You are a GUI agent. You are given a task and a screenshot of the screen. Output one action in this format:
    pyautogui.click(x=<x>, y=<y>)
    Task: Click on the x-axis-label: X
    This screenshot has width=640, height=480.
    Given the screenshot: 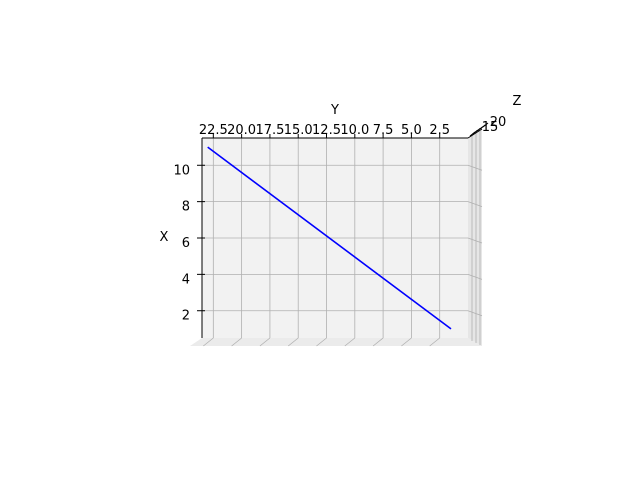 What is the action you would take?
    pyautogui.click(x=164, y=237)
    